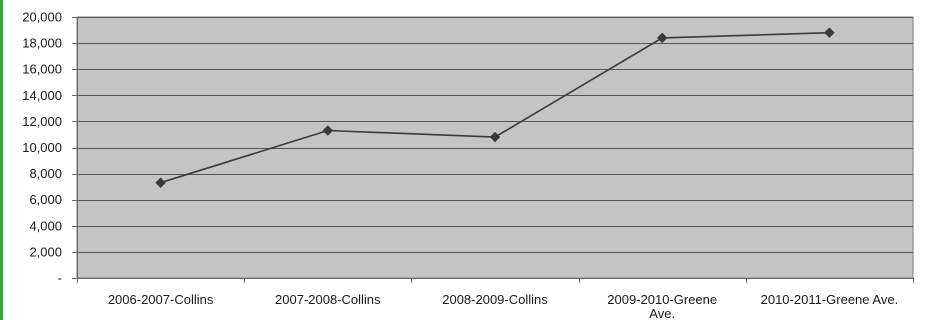  What do you see at coordinates (42, 95) in the screenshot?
I see `y-tick-label: 14,000` at bounding box center [42, 95].